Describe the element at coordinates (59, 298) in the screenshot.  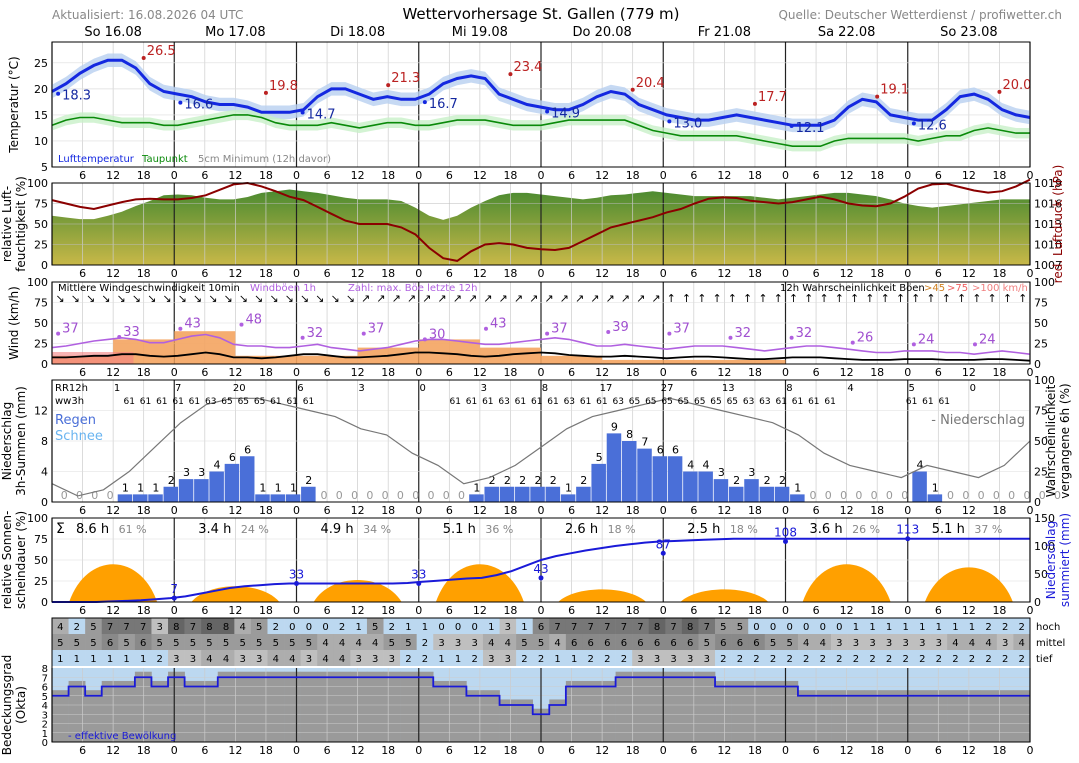
I see `wind-arrow-icon: ↘` at that location.